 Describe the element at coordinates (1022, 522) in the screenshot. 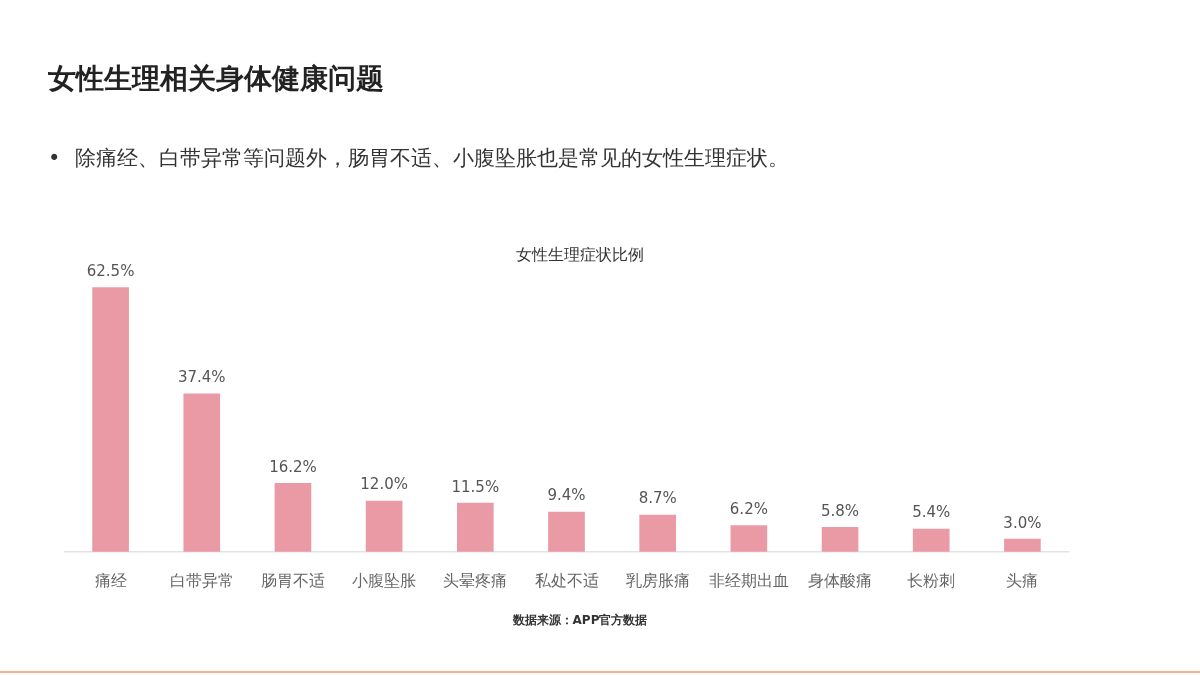

I see `data-label: 3.0%` at that location.